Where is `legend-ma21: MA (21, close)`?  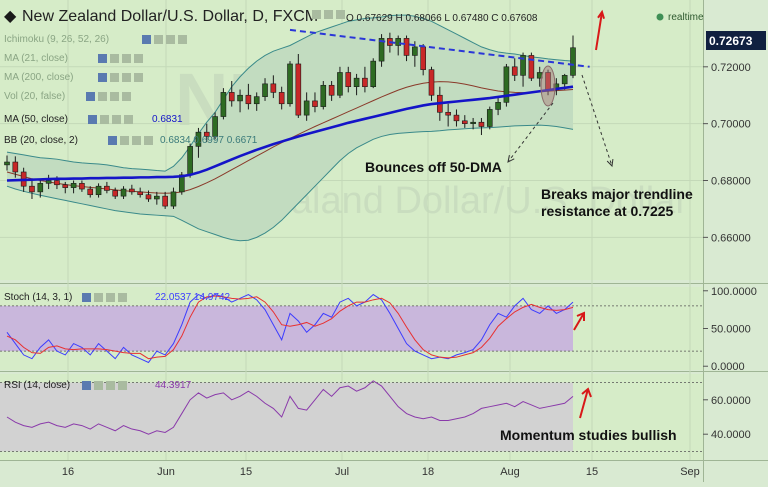 legend-ma21: MA (21, close) is located at coordinates (36, 58).